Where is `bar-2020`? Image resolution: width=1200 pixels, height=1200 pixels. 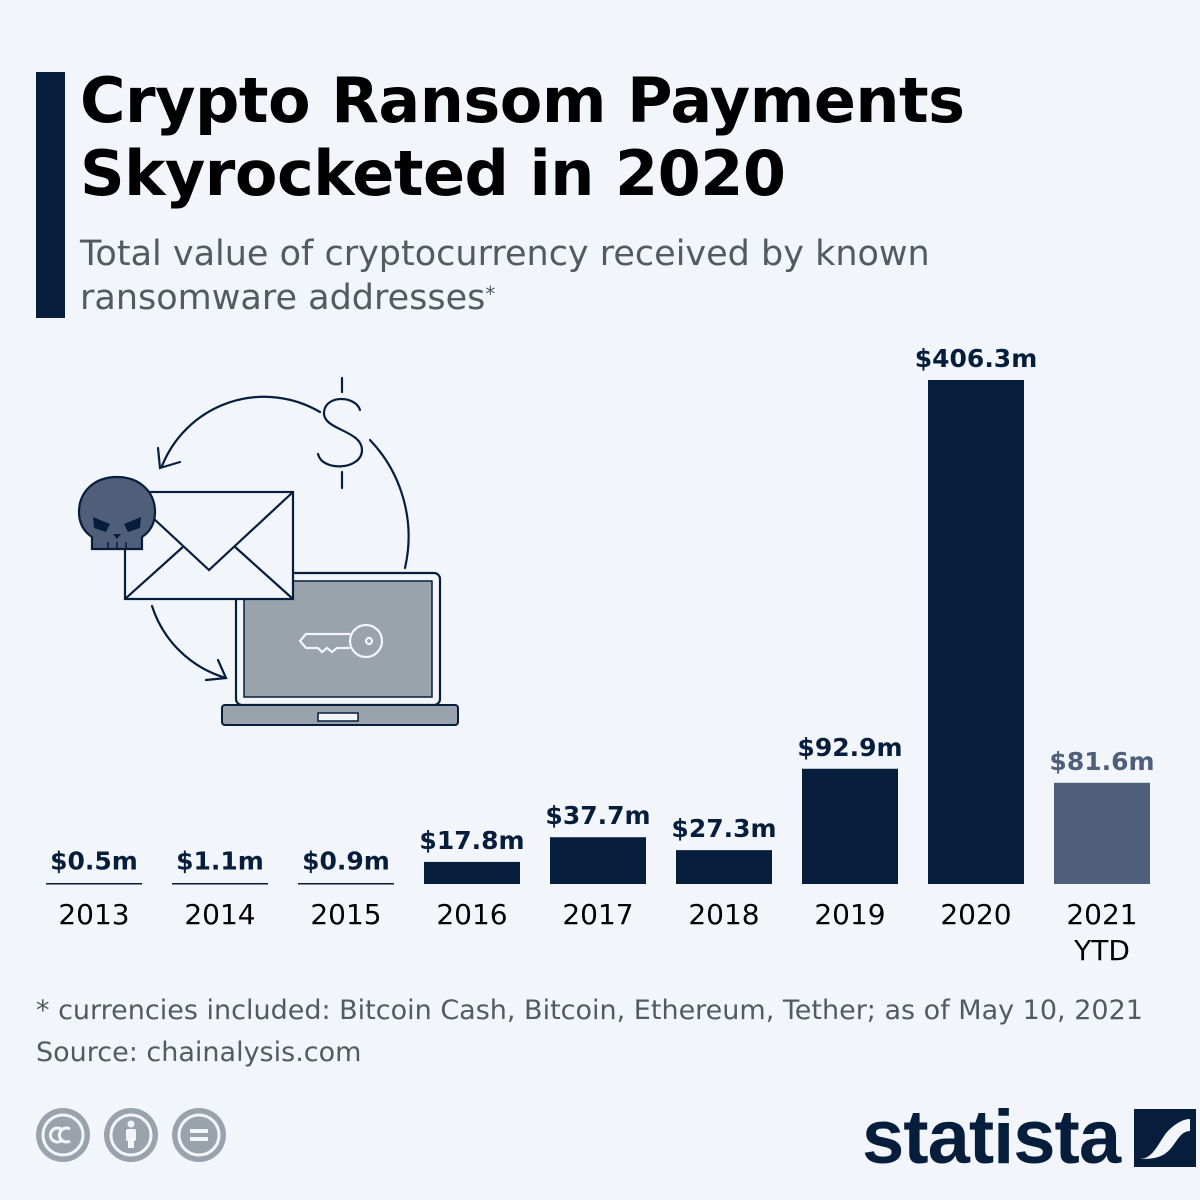 bar-2020 is located at coordinates (976, 632).